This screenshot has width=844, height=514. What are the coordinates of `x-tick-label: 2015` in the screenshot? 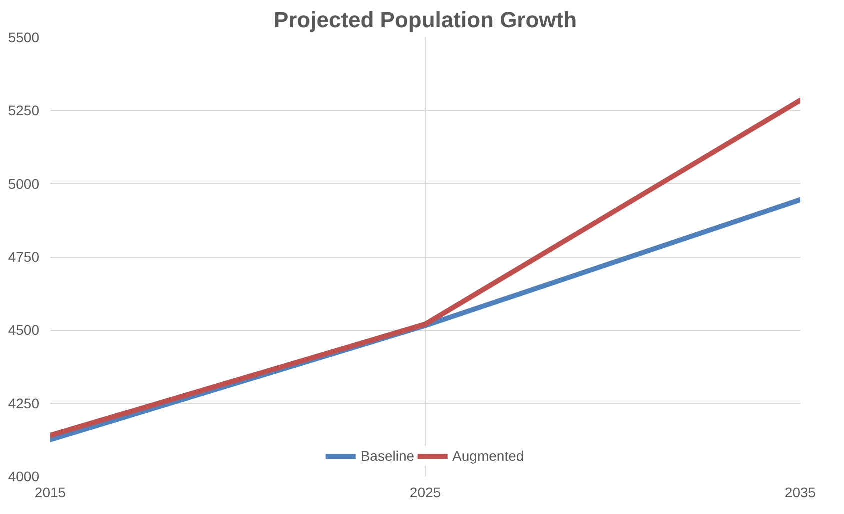 It's located at (50, 492).